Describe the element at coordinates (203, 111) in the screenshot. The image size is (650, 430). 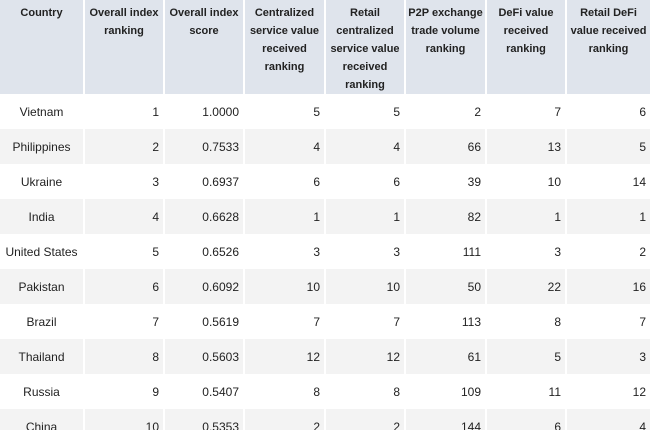
I see `value-cell: 1.0000` at that location.